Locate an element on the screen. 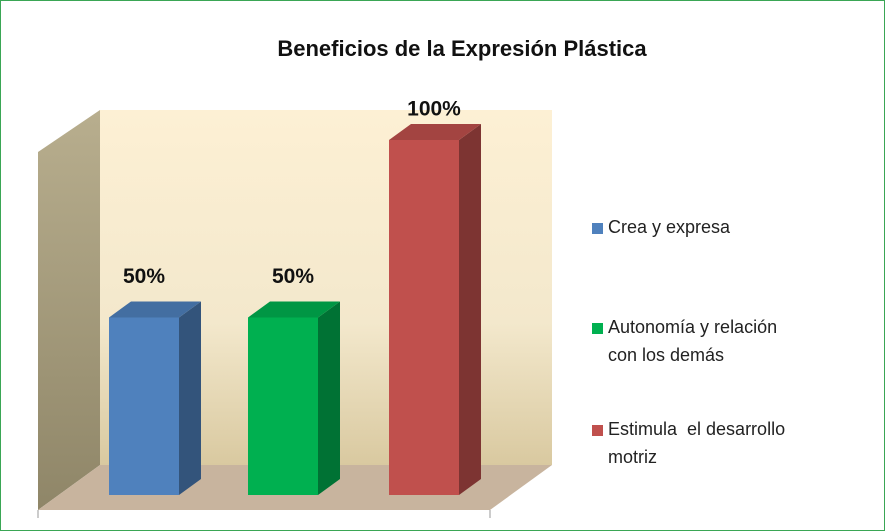  legend-item: Crea y expresa is located at coordinates (700, 229).